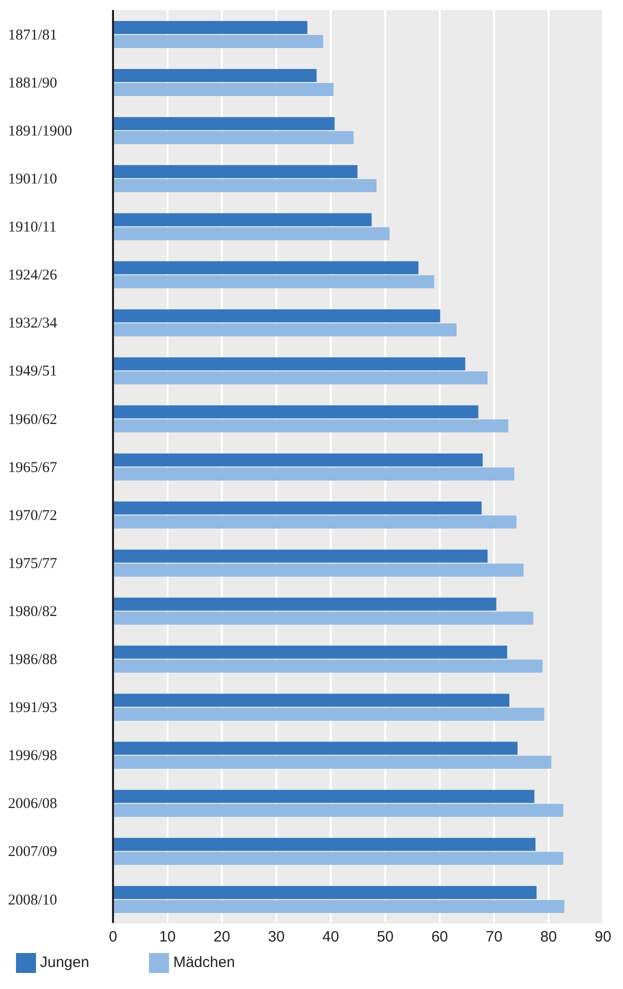  Describe the element at coordinates (548, 937) in the screenshot. I see `x-tick-label: 80` at that location.